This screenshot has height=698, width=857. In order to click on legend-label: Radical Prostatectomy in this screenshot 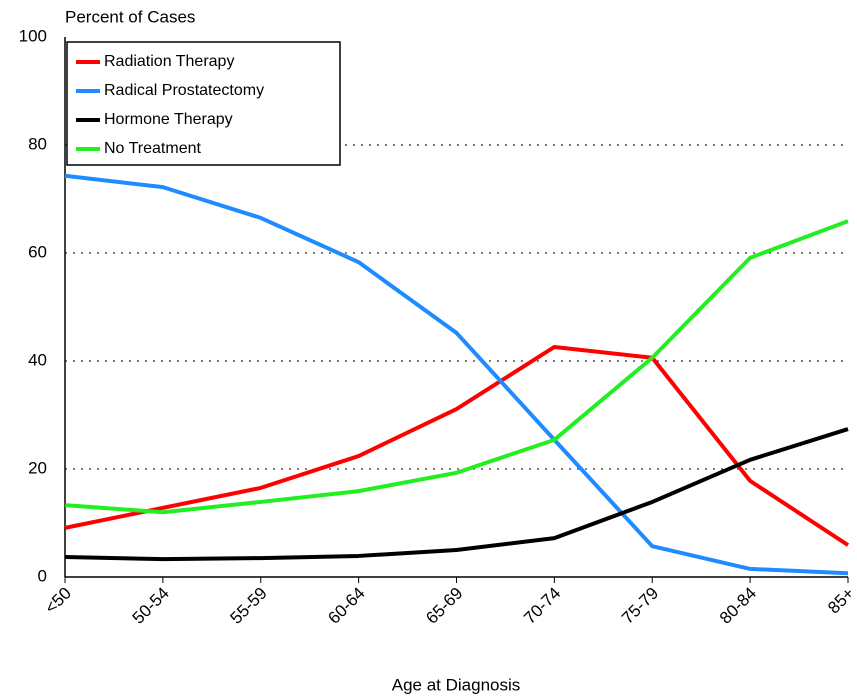, I will do `click(184, 90)`.